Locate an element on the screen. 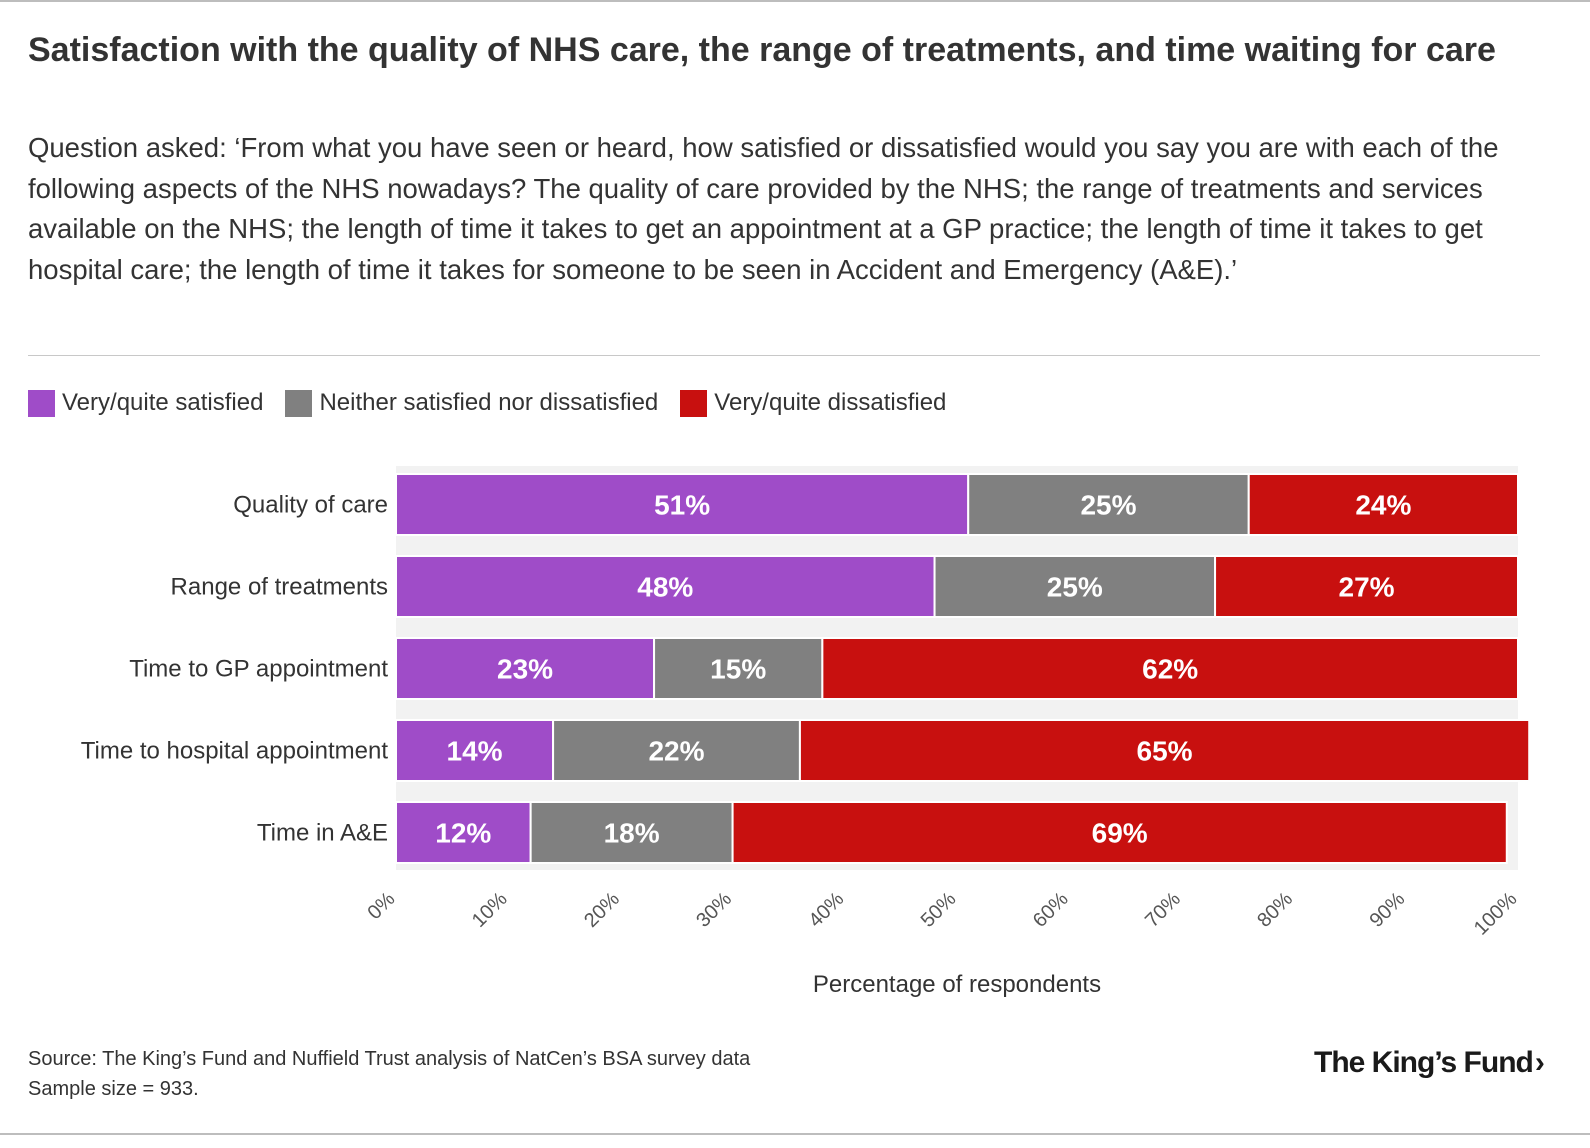 The height and width of the screenshot is (1148, 1590). data-label: 48% is located at coordinates (665, 587).